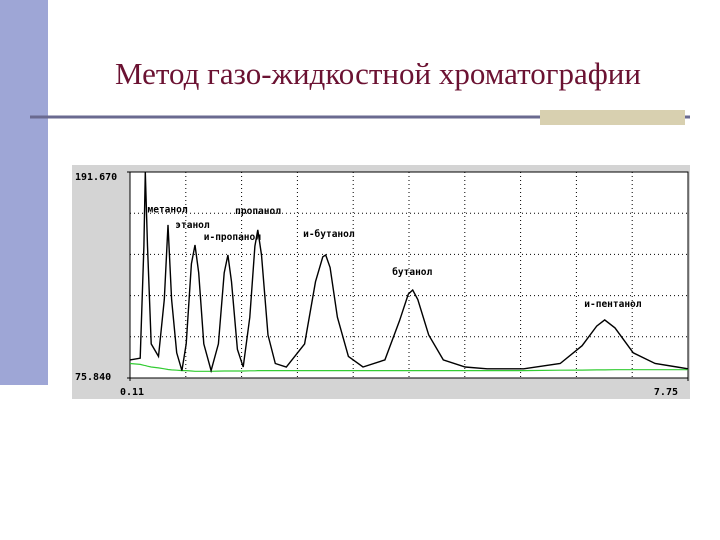  I want to click on x-tick-label: 0.11, so click(132, 392).